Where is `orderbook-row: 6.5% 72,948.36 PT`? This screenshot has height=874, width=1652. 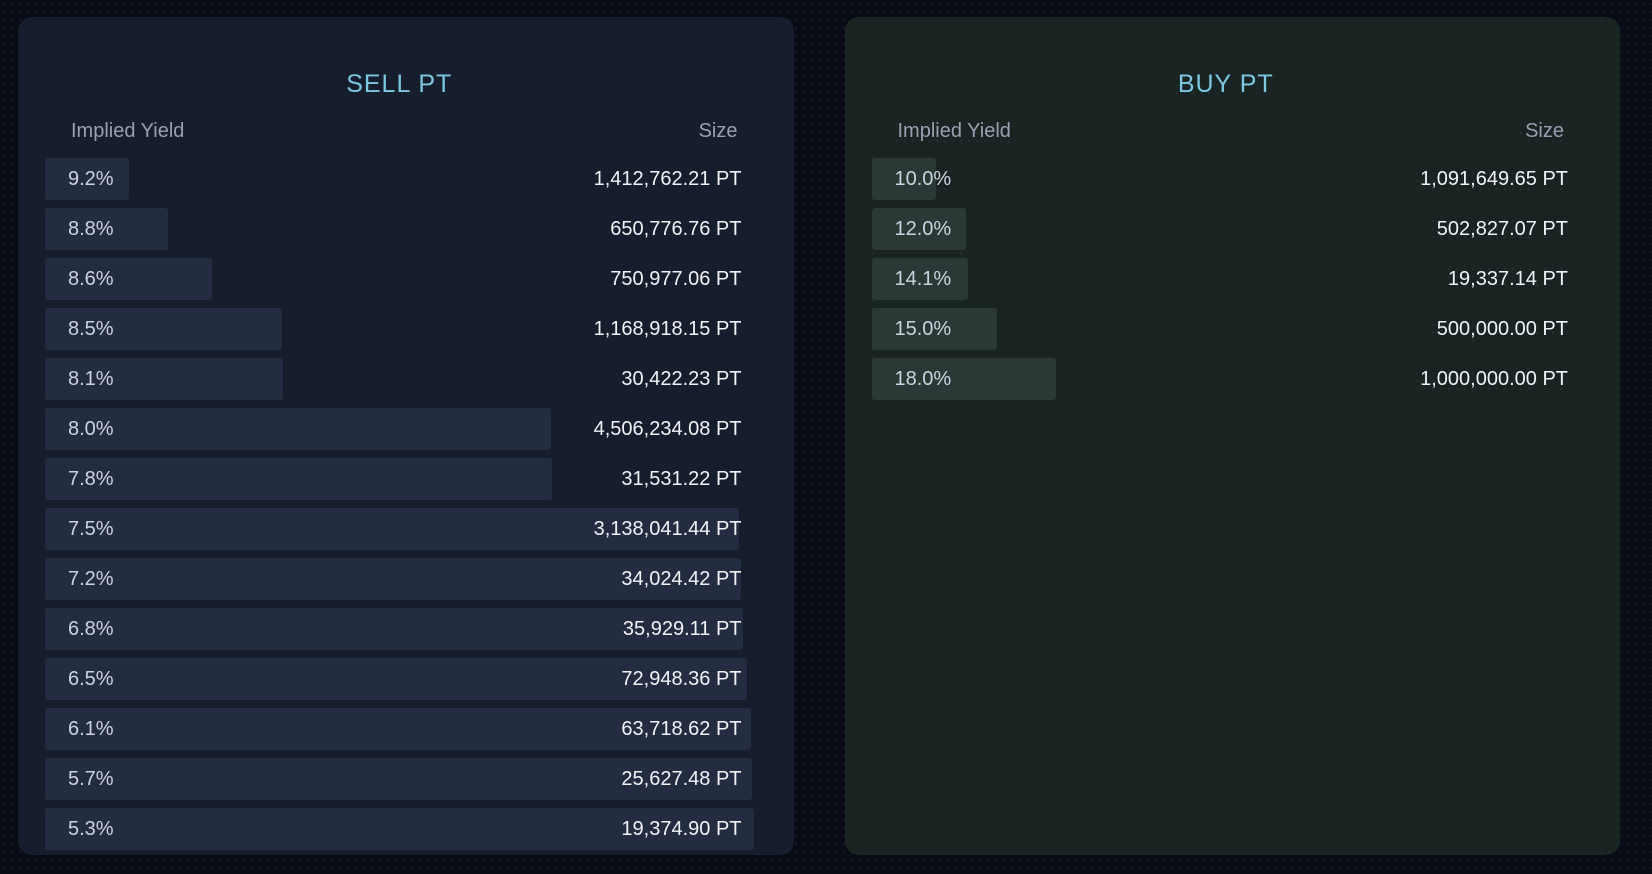 orderbook-row: 6.5% 72,948.36 PT is located at coordinates (399, 678).